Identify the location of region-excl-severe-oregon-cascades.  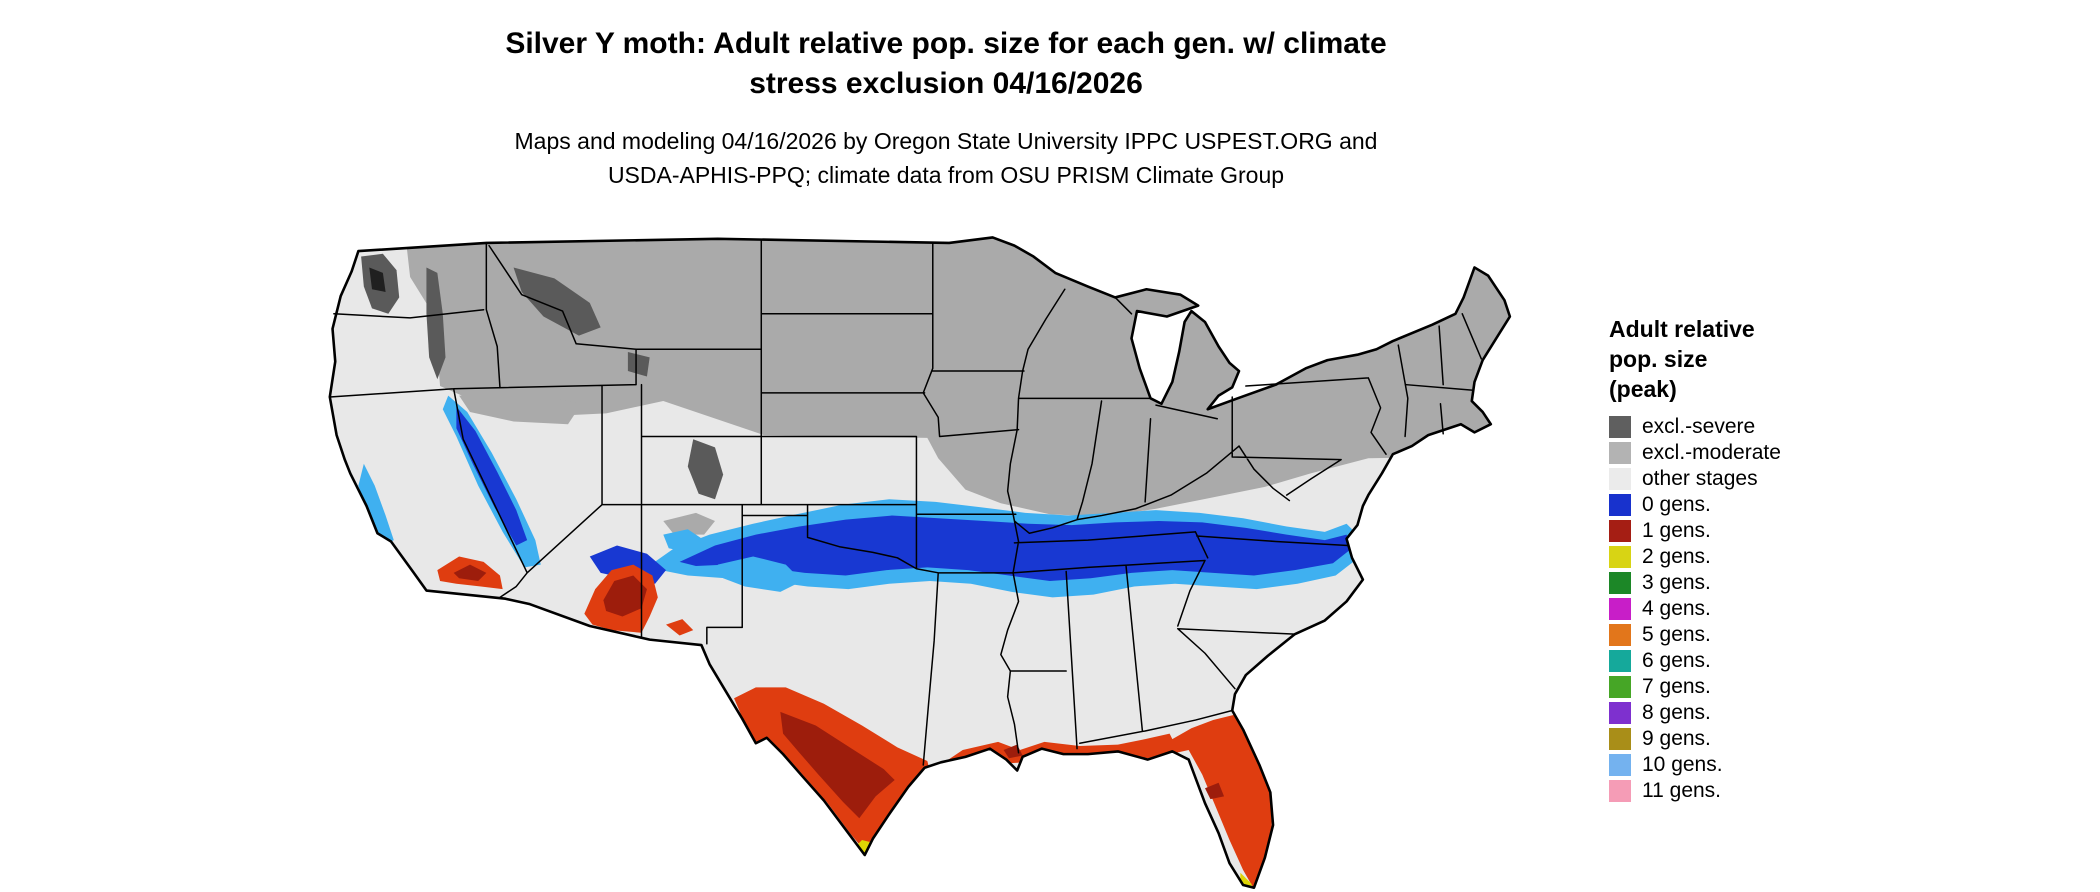
(436, 323).